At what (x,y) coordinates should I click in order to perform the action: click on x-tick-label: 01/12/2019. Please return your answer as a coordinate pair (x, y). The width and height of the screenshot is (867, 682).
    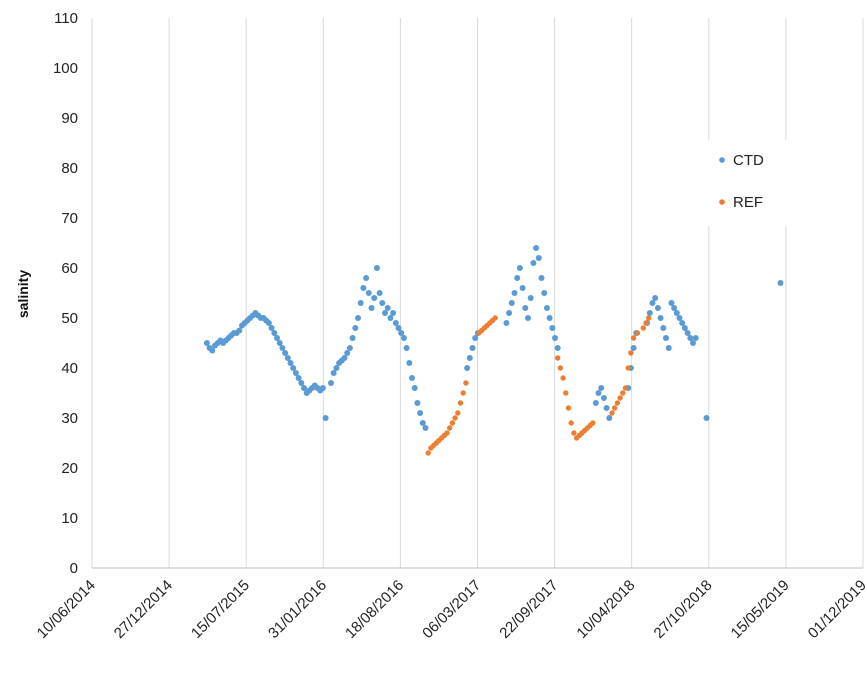
    Looking at the image, I should click on (836, 609).